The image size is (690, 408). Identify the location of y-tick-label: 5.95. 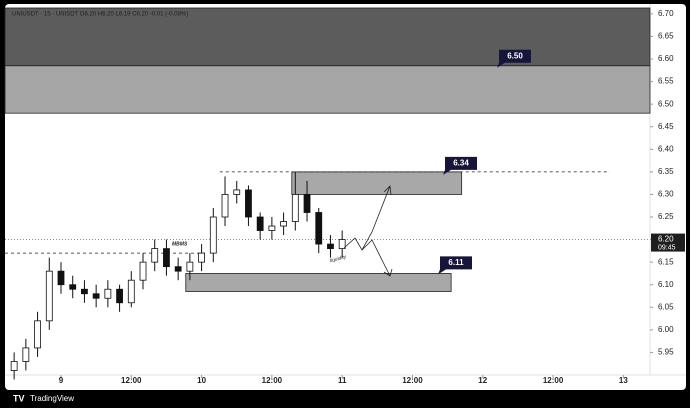
(666, 352).